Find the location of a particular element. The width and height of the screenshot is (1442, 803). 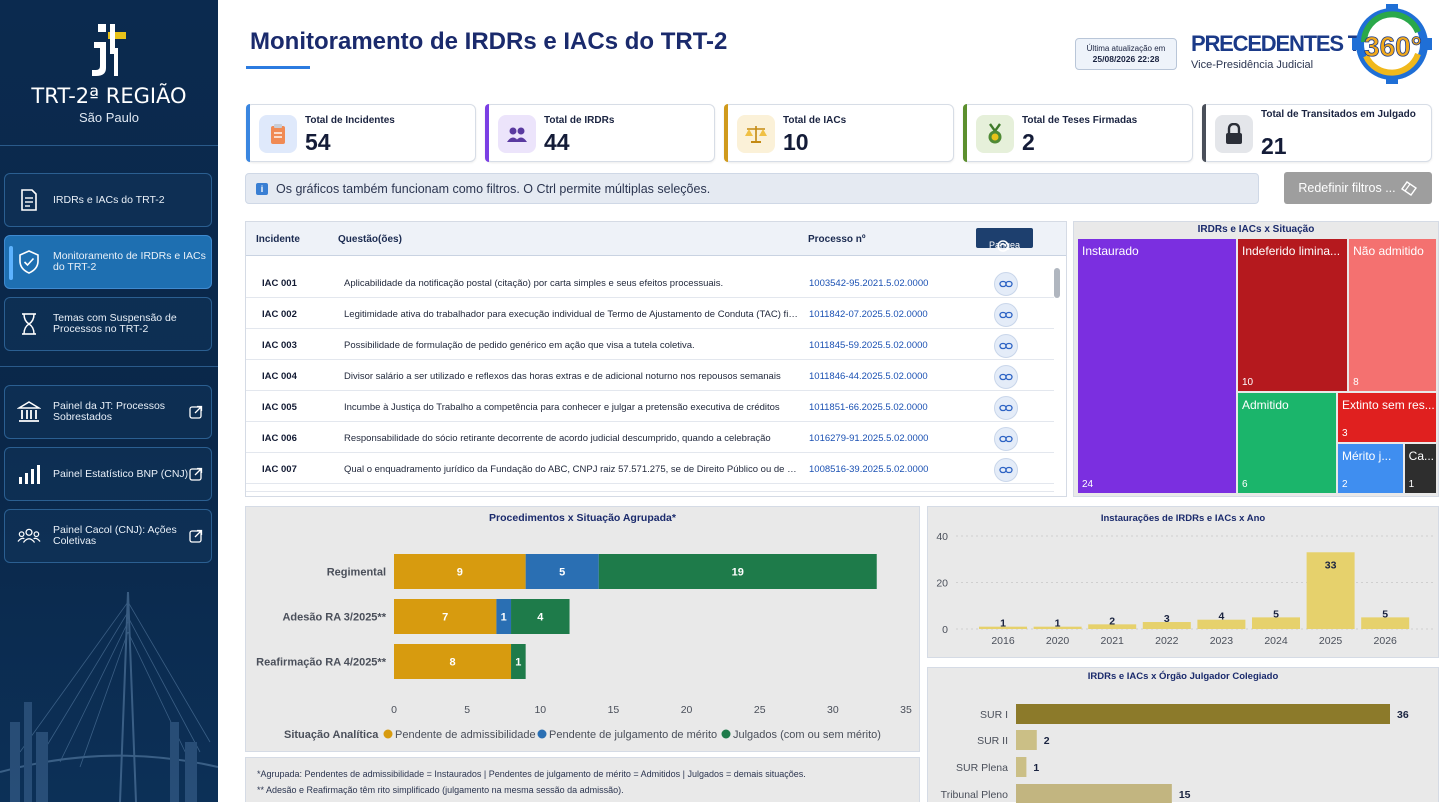

data-label: 7 is located at coordinates (445, 618).